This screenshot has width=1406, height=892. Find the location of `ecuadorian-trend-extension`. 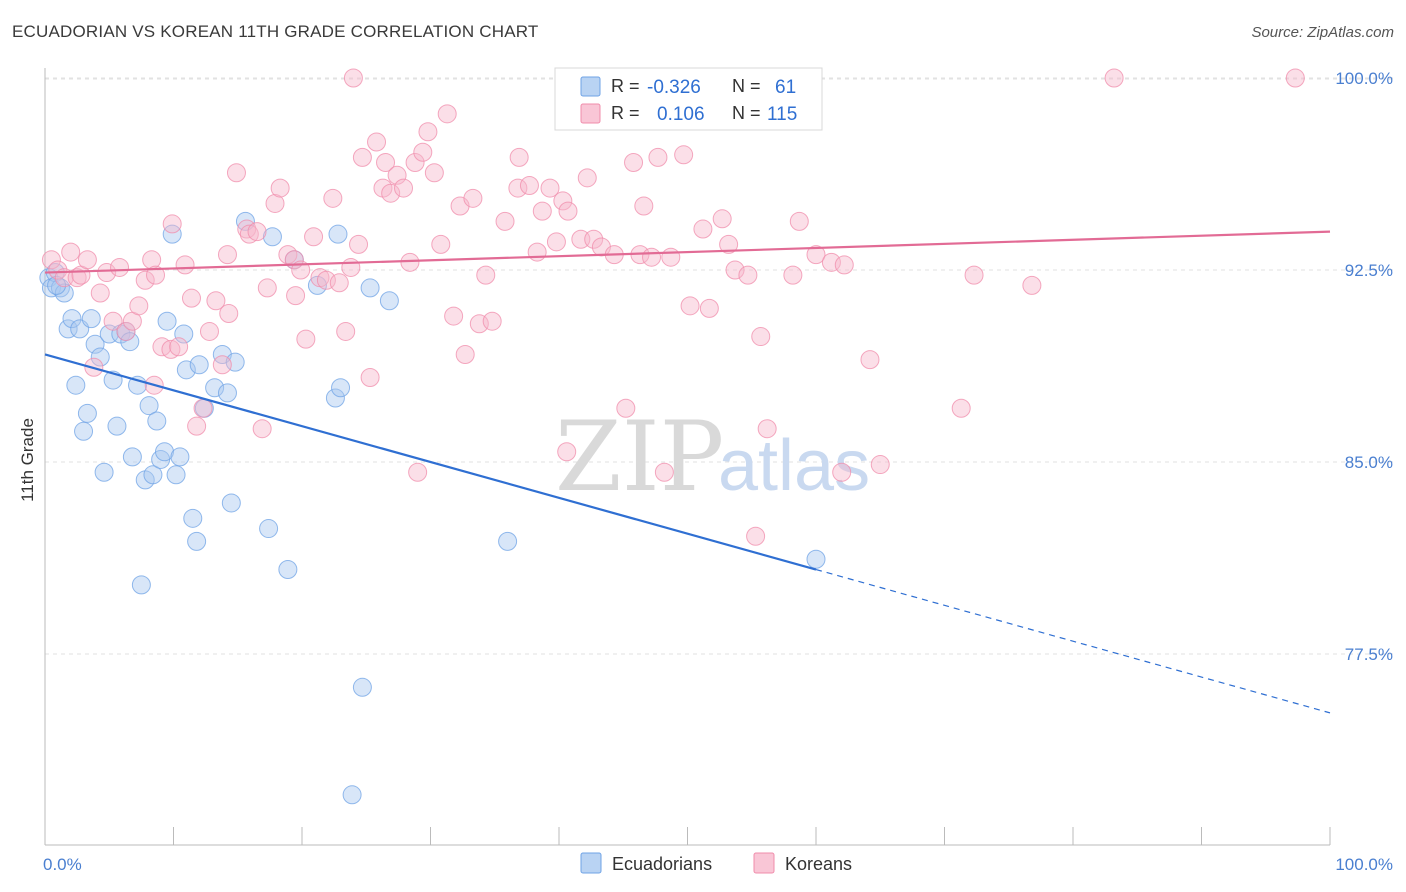

ecuadorian-trend-extension is located at coordinates (1073, 641).